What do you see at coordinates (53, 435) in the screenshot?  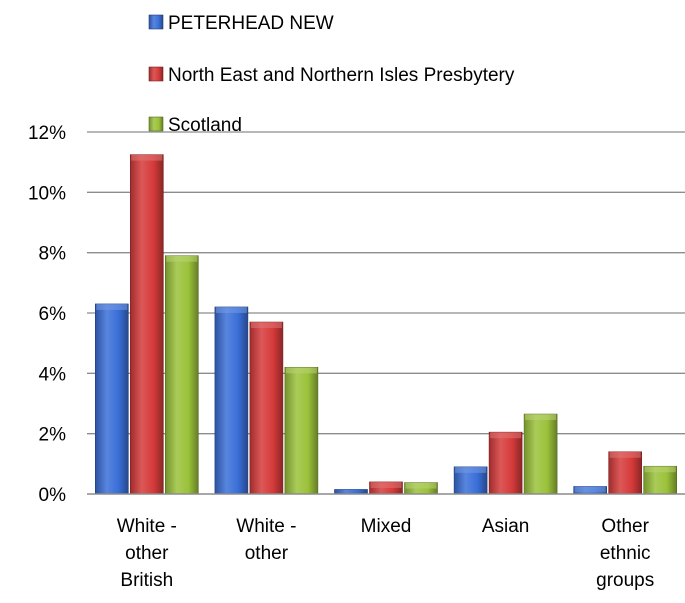 I see `y-tick-label: 2%` at bounding box center [53, 435].